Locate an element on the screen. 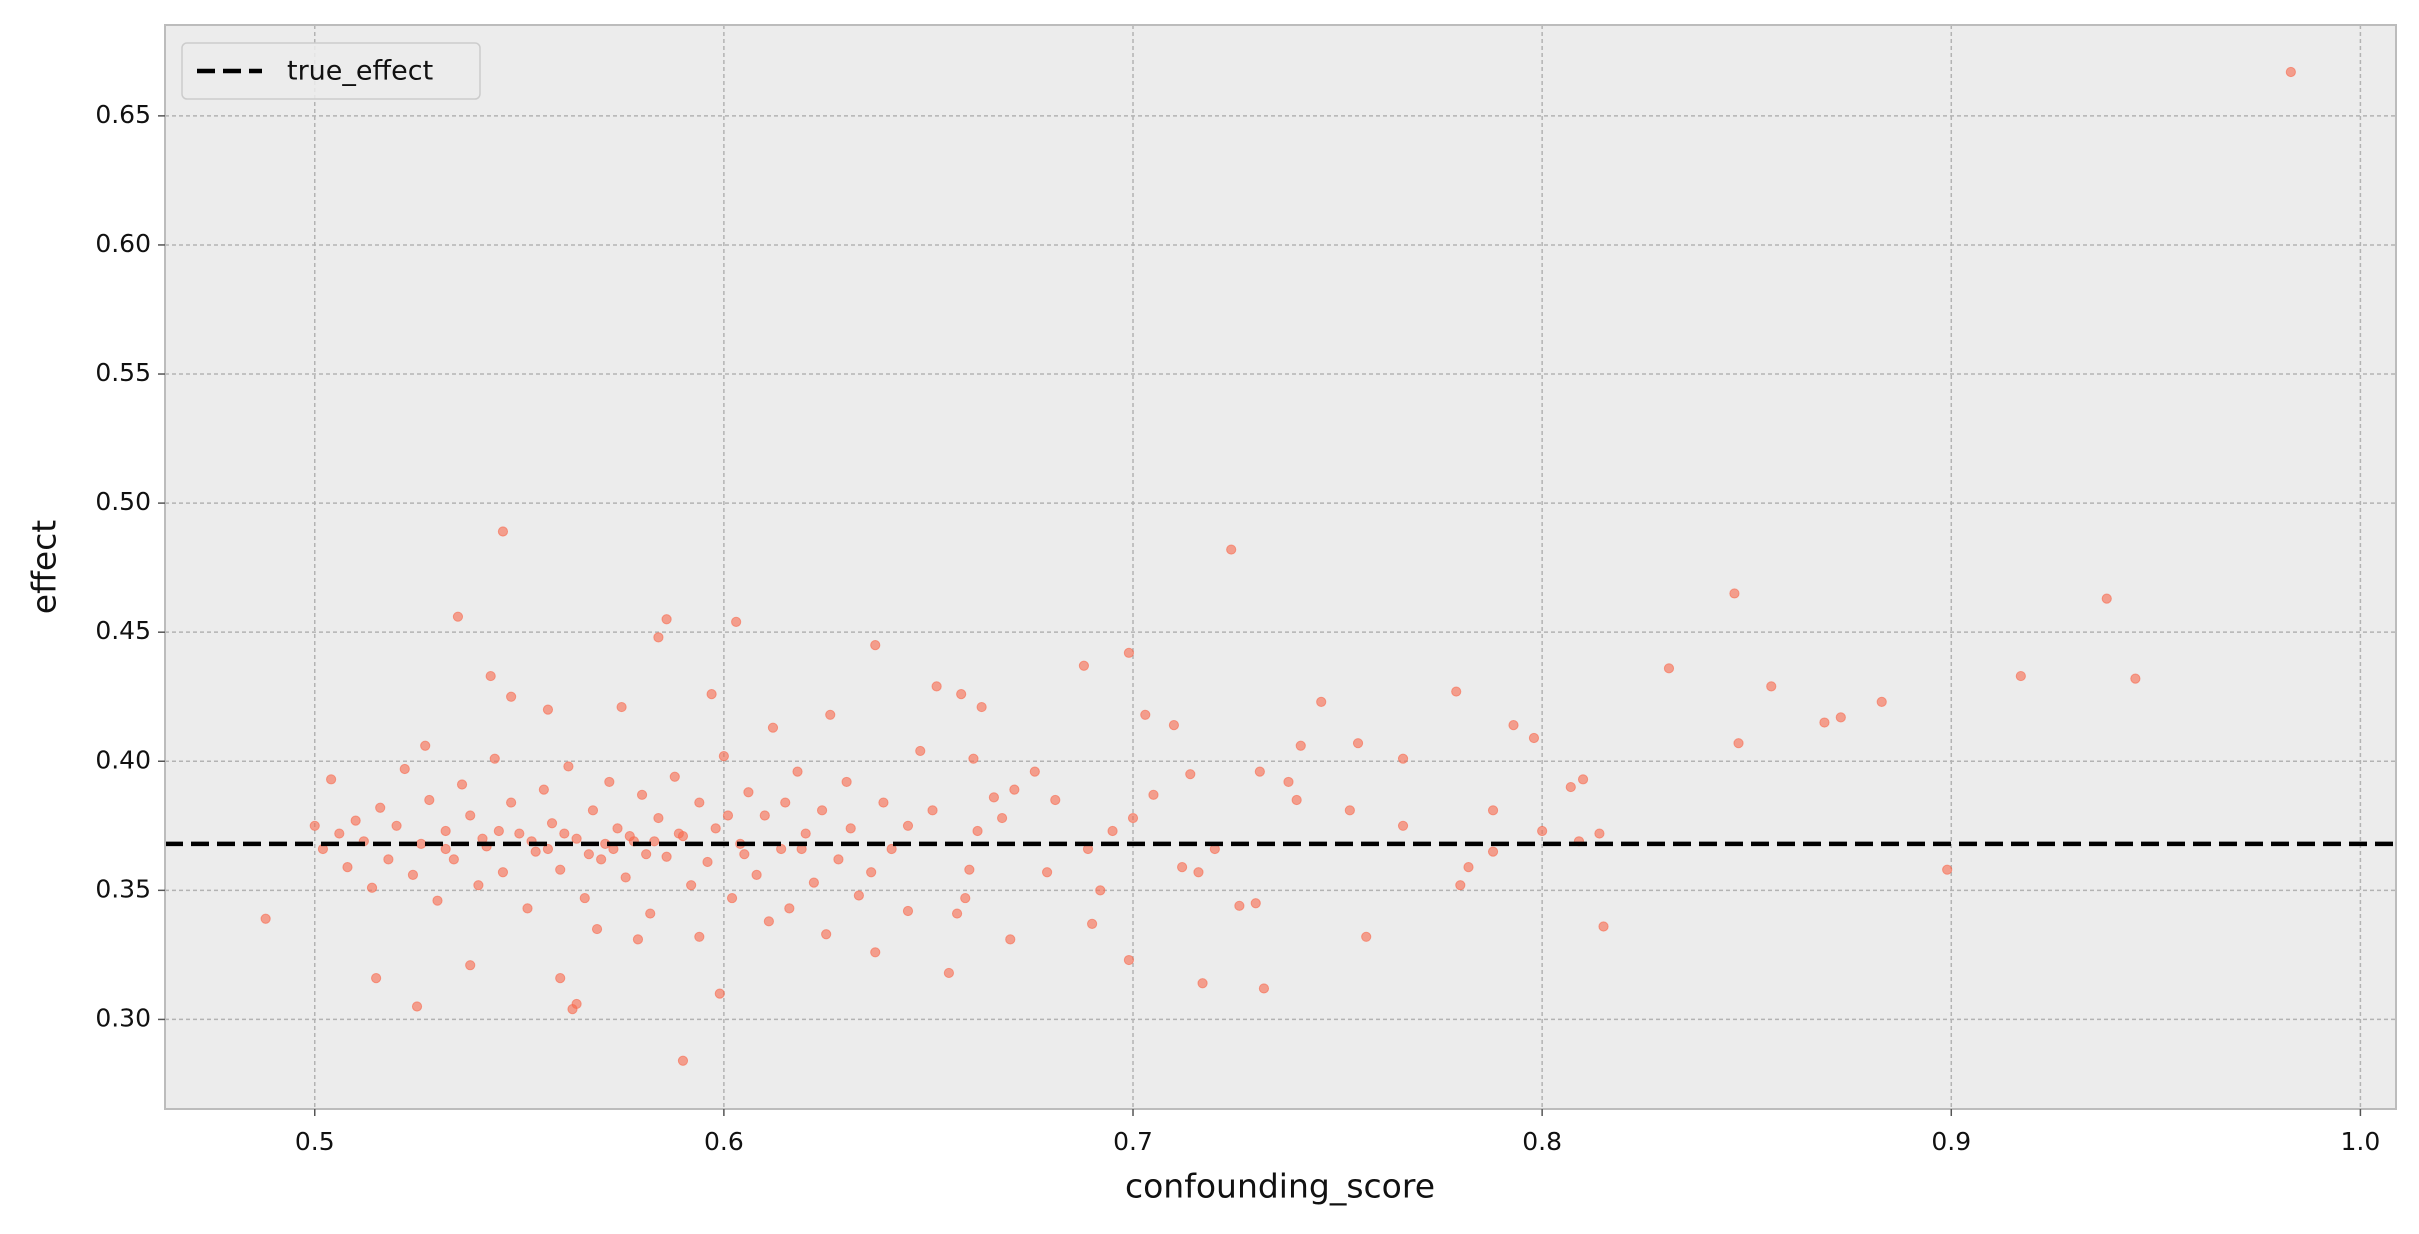 Image resolution: width=2419 pixels, height=1234 pixels. y-axis-label: effect is located at coordinates (44, 567).